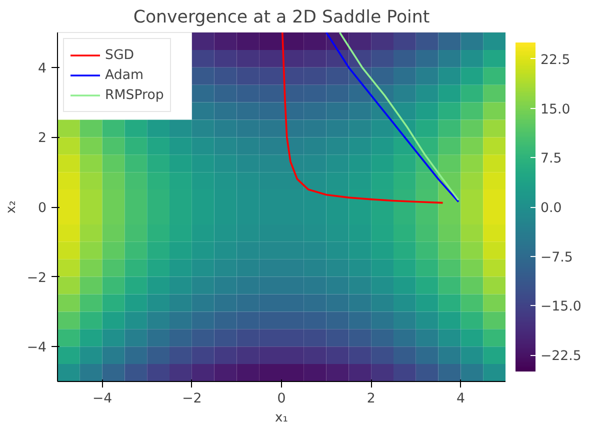 The width and height of the screenshot is (594, 428). What do you see at coordinates (192, 399) in the screenshot?
I see `x-tick-label: −2` at bounding box center [192, 399].